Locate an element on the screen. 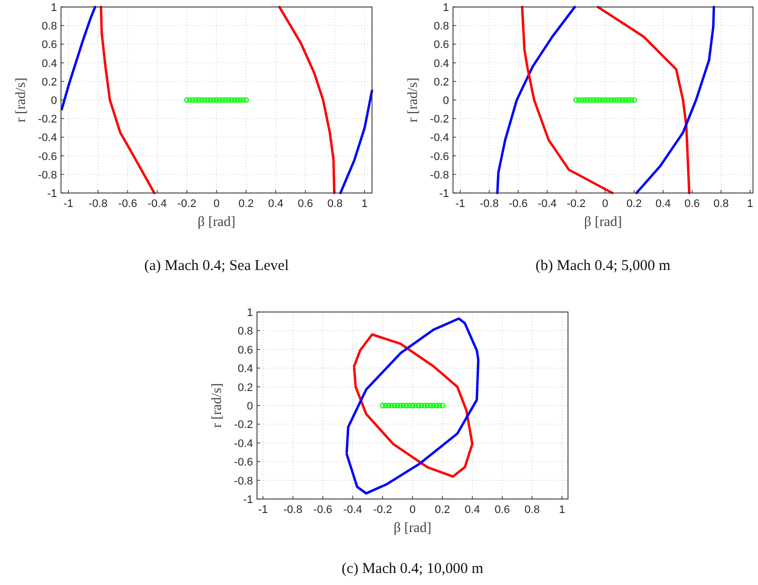  x-tick-label: 0.2 is located at coordinates (634, 204).